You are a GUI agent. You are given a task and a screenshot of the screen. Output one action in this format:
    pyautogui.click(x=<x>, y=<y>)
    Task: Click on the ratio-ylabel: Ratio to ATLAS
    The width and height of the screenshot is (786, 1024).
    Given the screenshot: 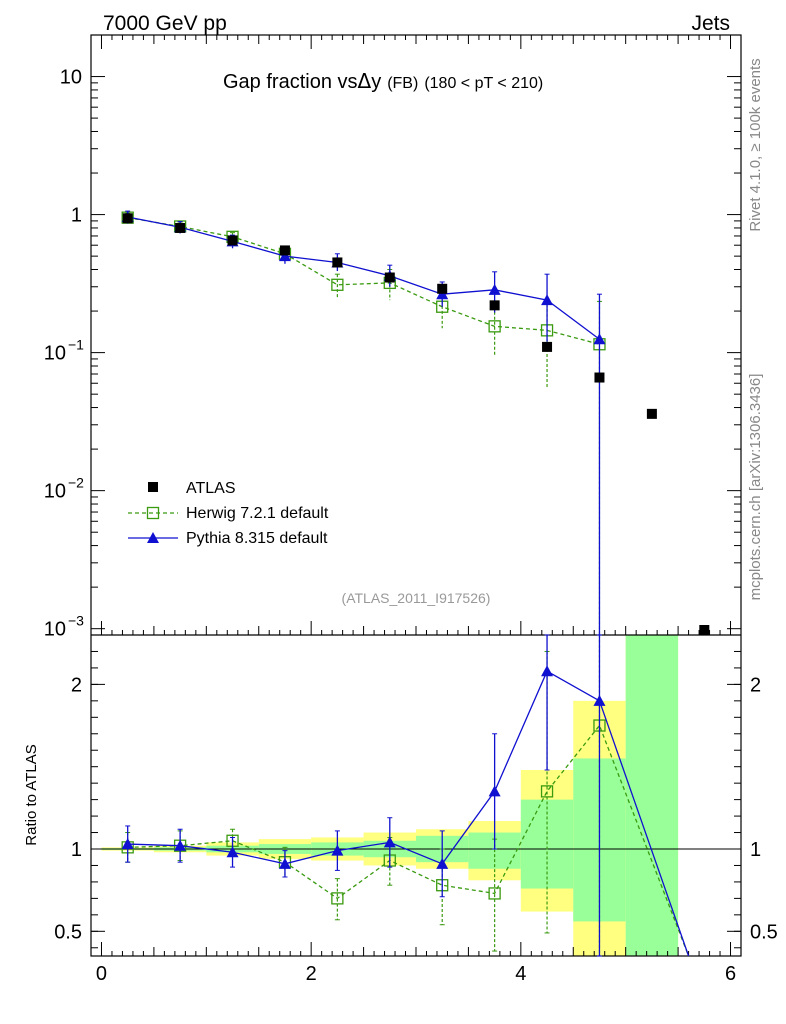 What is the action you would take?
    pyautogui.click(x=31, y=794)
    